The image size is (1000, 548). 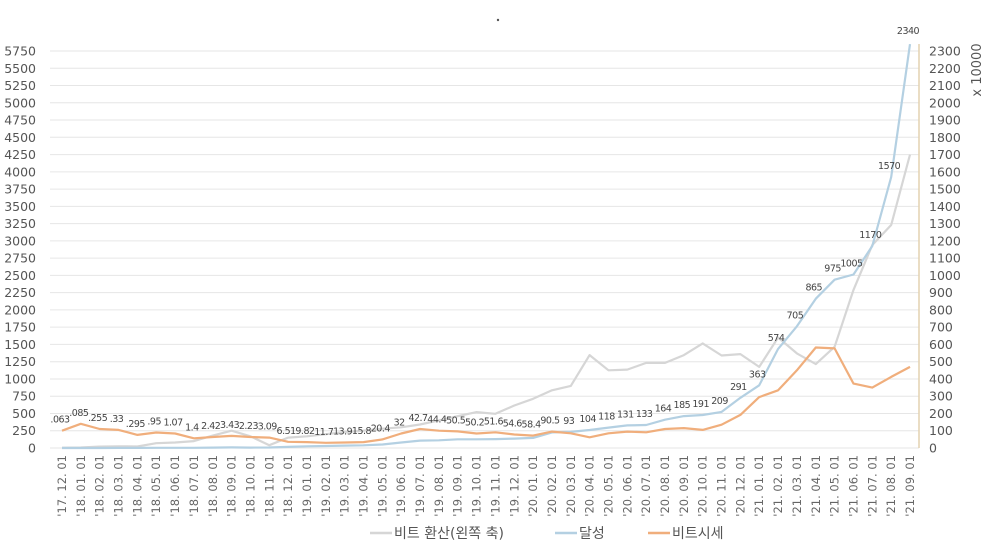 I want to click on legend: 비트 환산(왼쪽 축) 달성 비트시세, so click(x=547, y=534).